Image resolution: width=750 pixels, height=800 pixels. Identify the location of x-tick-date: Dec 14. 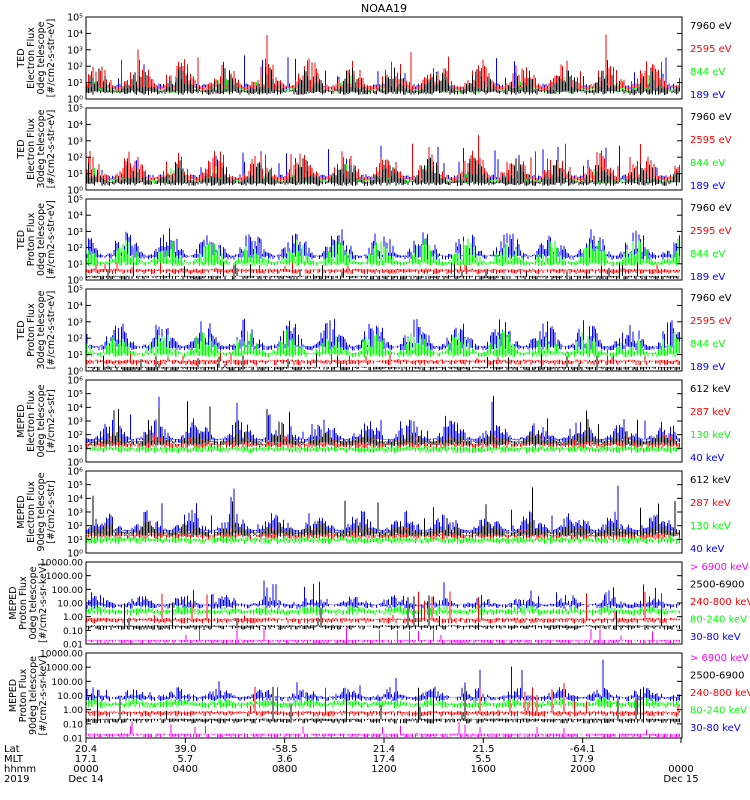
(85, 779).